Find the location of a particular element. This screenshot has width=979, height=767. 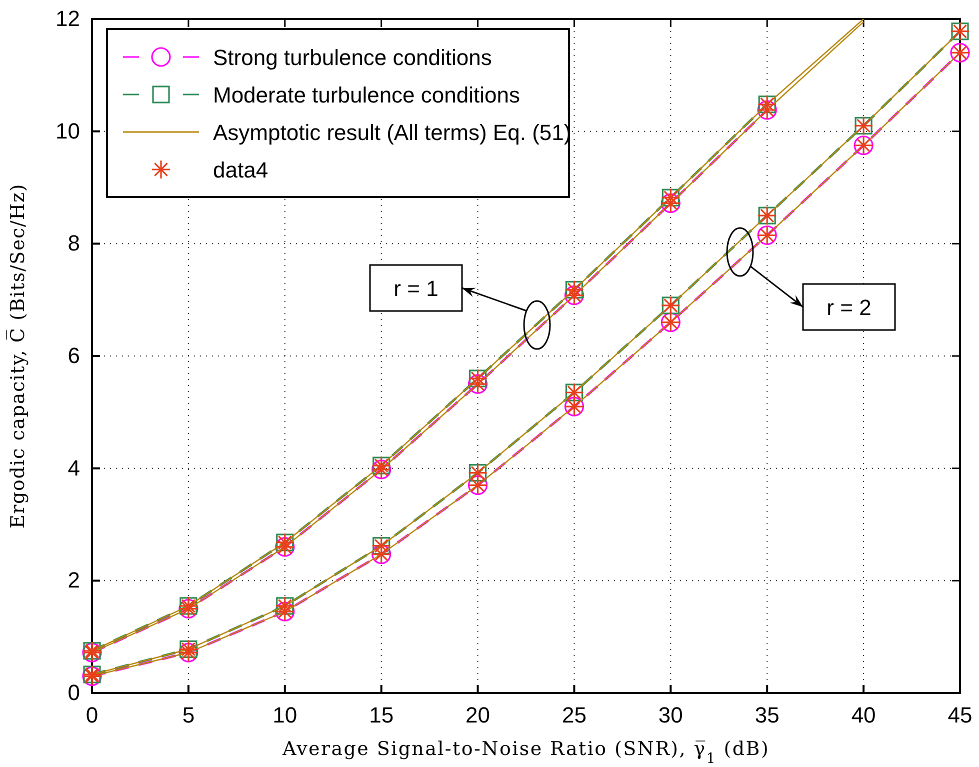

y-tick-label: 2 is located at coordinates (74, 580).